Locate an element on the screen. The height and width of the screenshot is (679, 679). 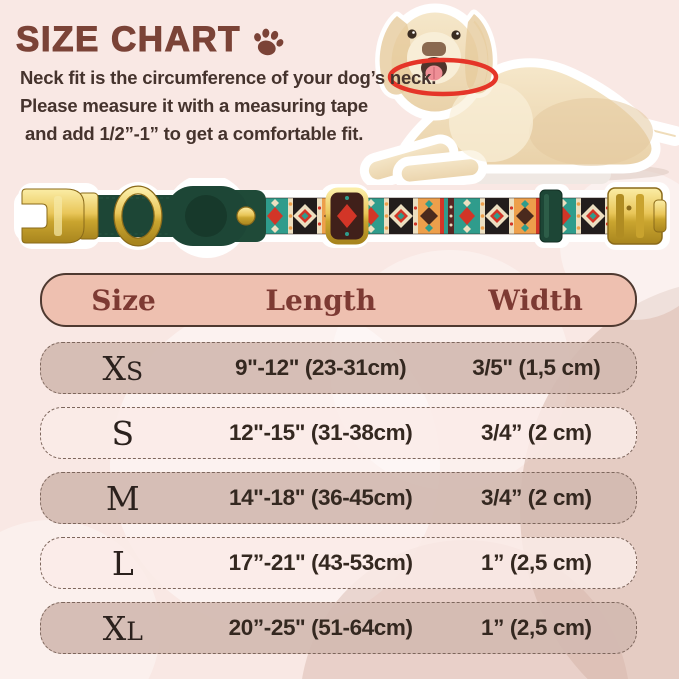
airtag-holder is located at coordinates (216, 216).